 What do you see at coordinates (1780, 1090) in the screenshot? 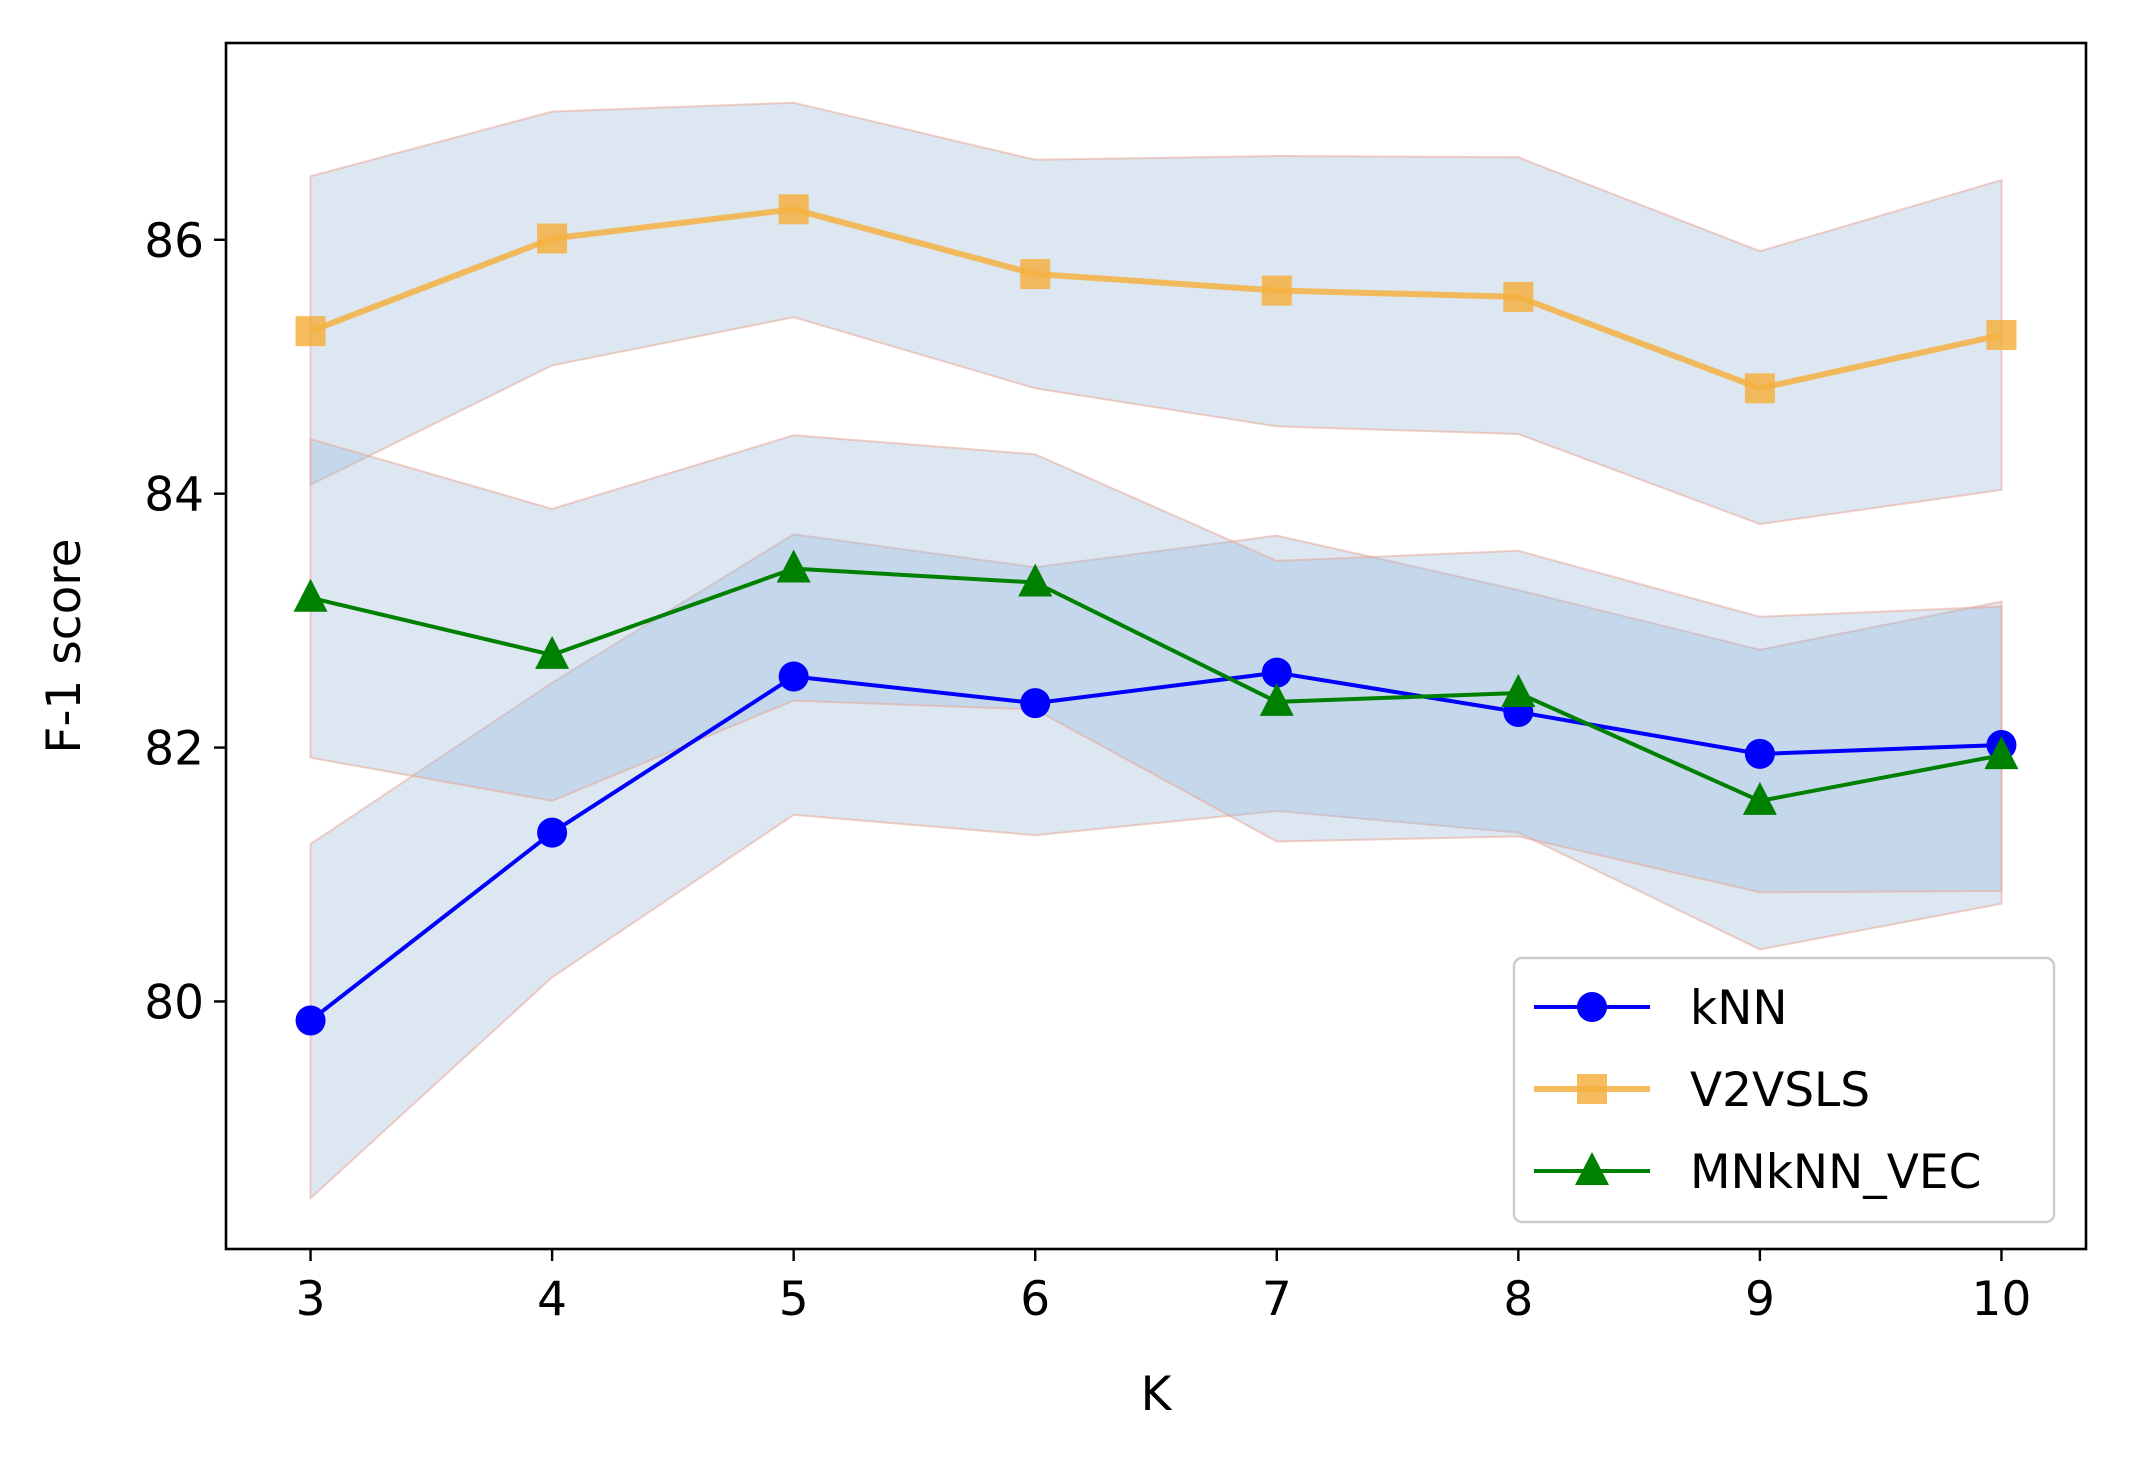
I see `legend-label-v2vsls: V2VSLS` at bounding box center [1780, 1090].